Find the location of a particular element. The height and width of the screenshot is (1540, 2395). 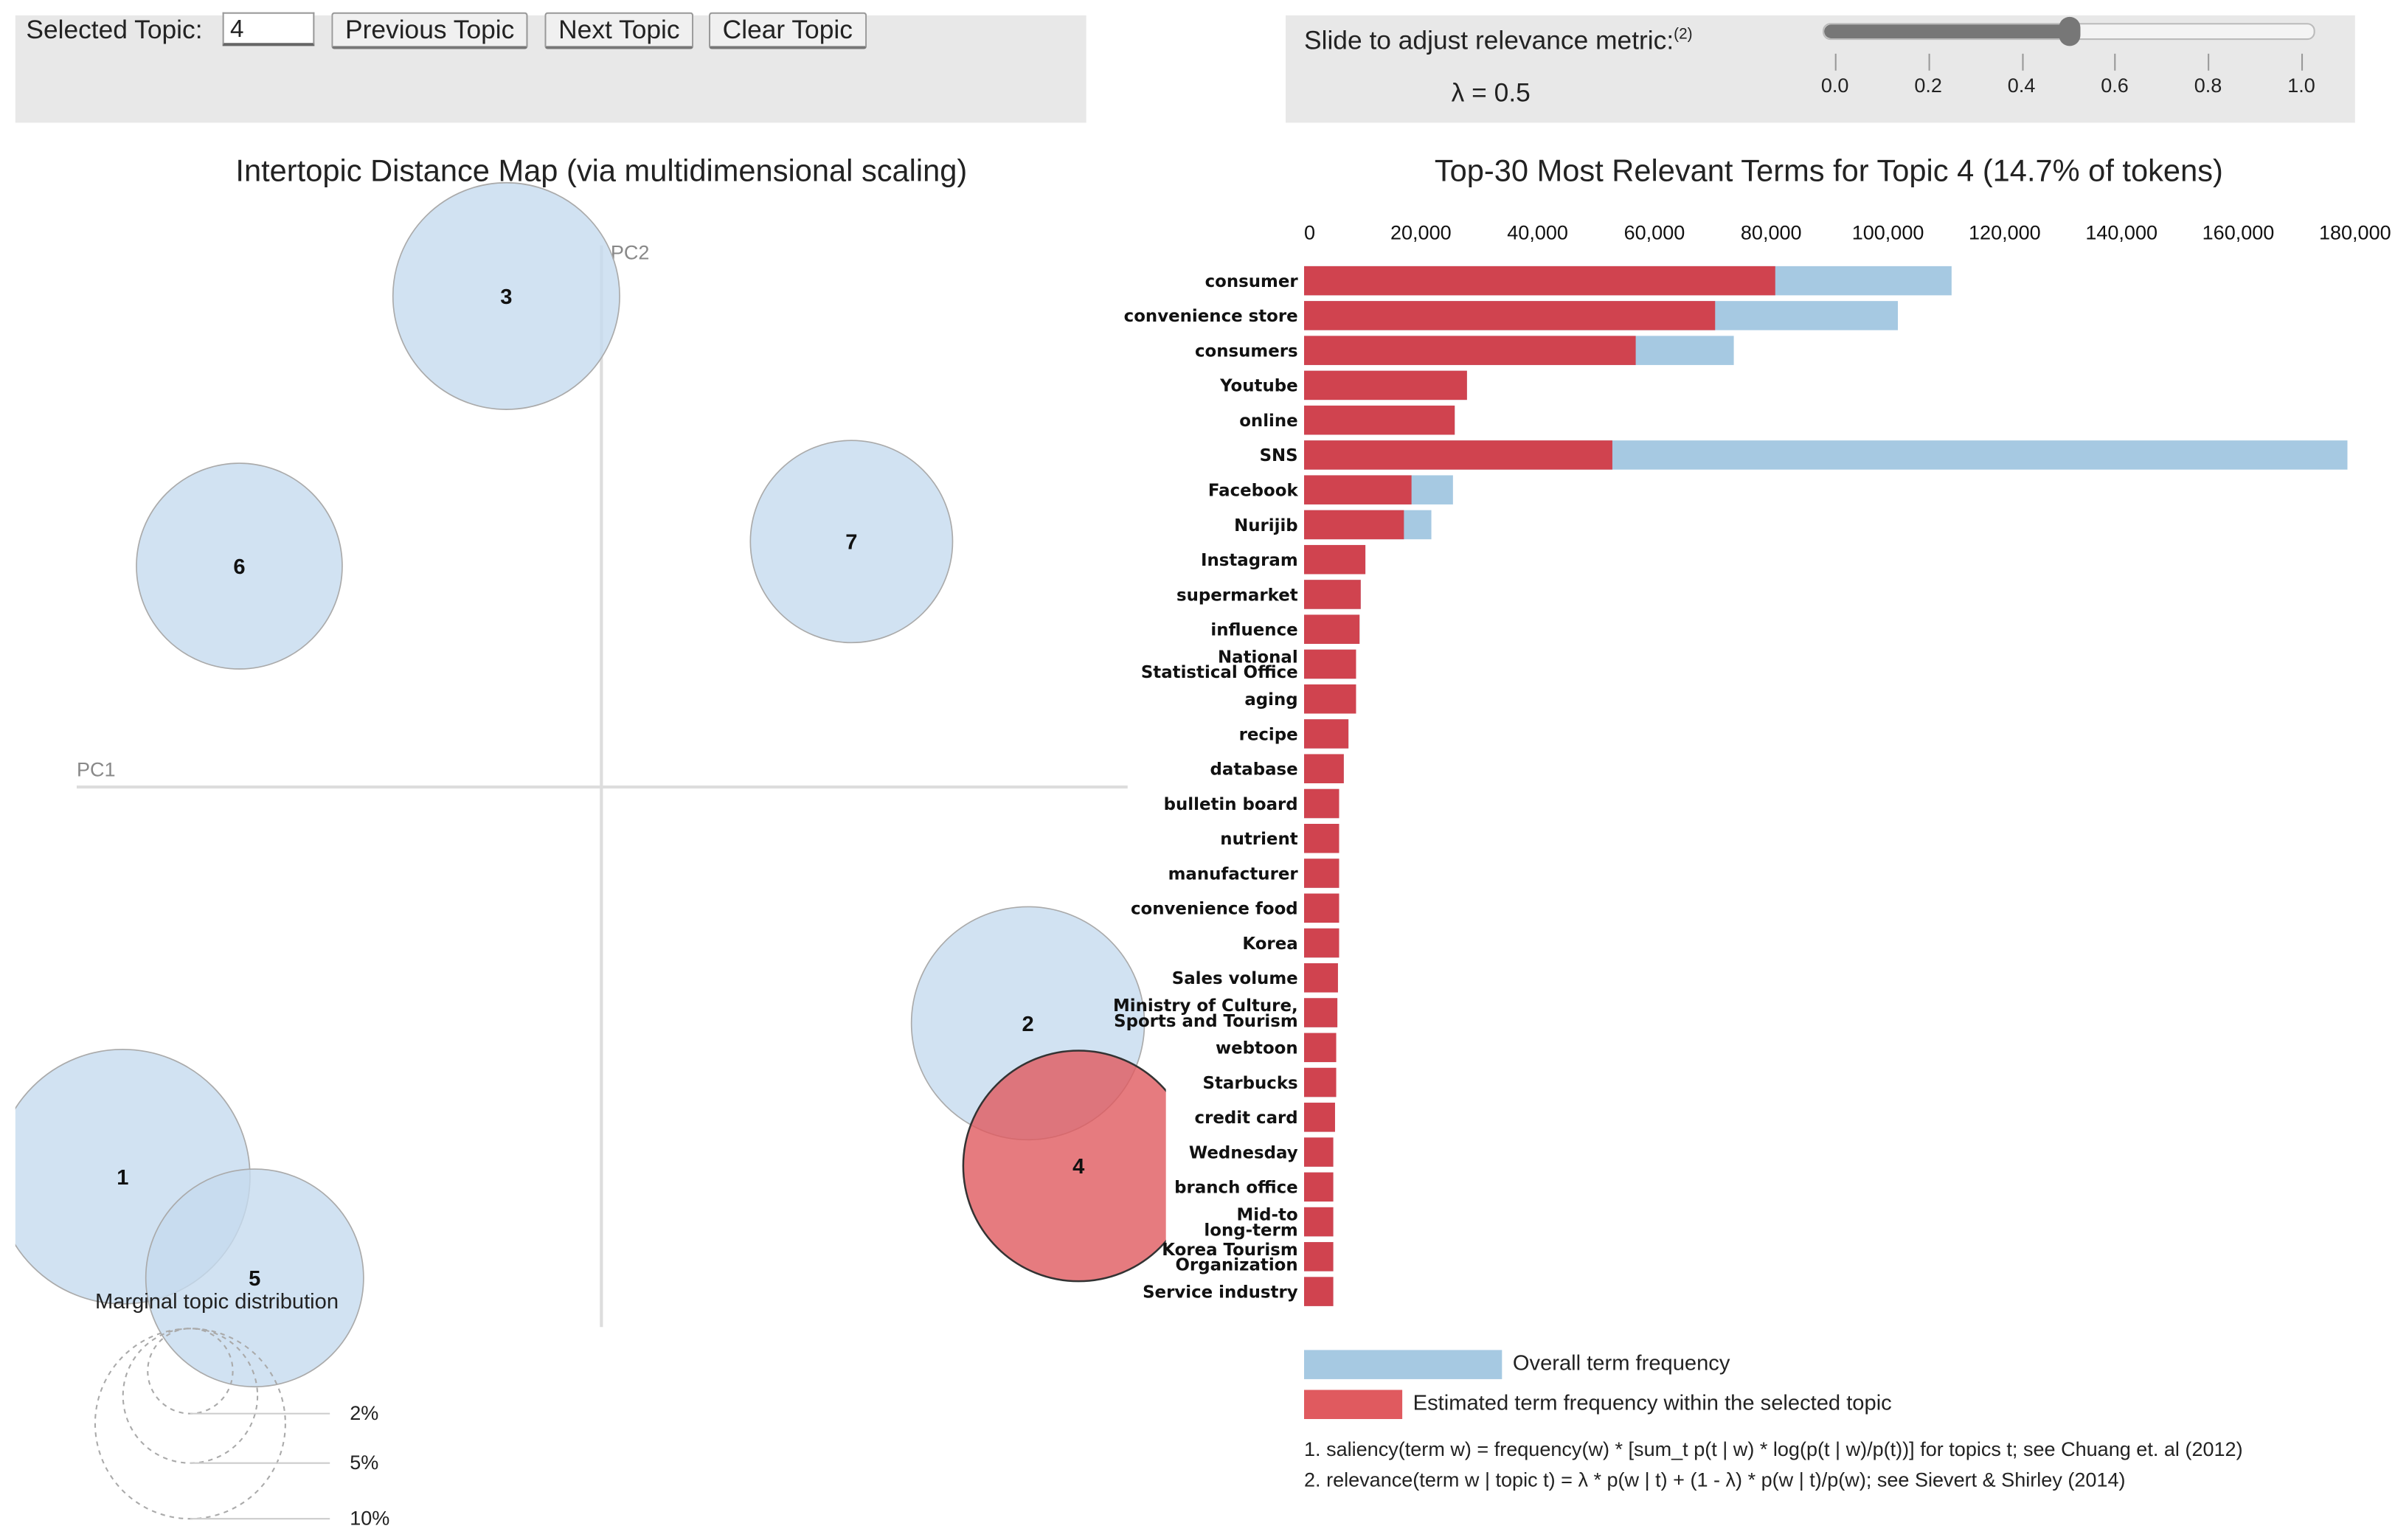

term-label: influence is located at coordinates (1253, 630).